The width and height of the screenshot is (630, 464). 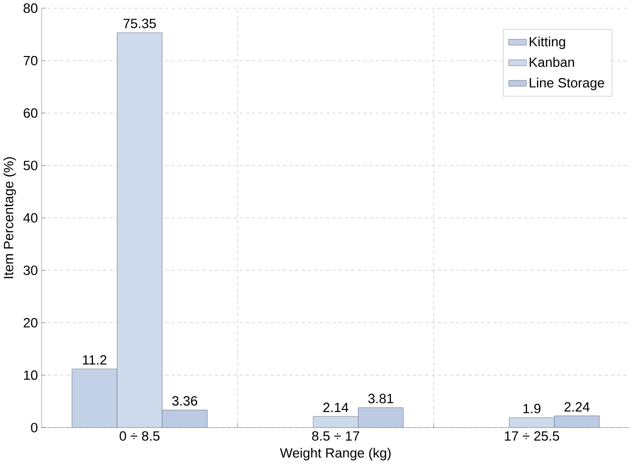 I want to click on y-tick-label: 40, so click(x=30, y=218).